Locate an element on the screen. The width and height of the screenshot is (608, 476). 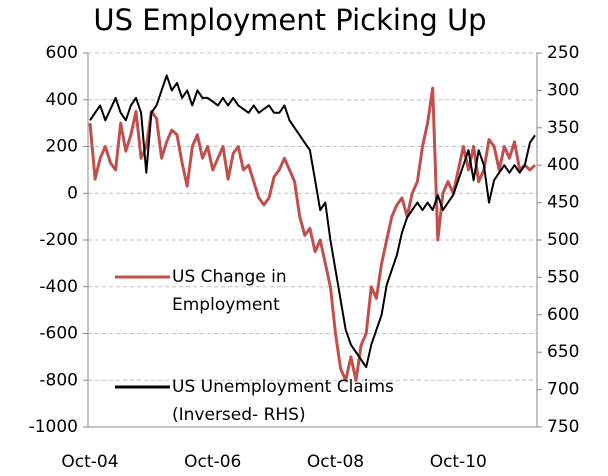
y-tick-label: 0 is located at coordinates (72, 193).